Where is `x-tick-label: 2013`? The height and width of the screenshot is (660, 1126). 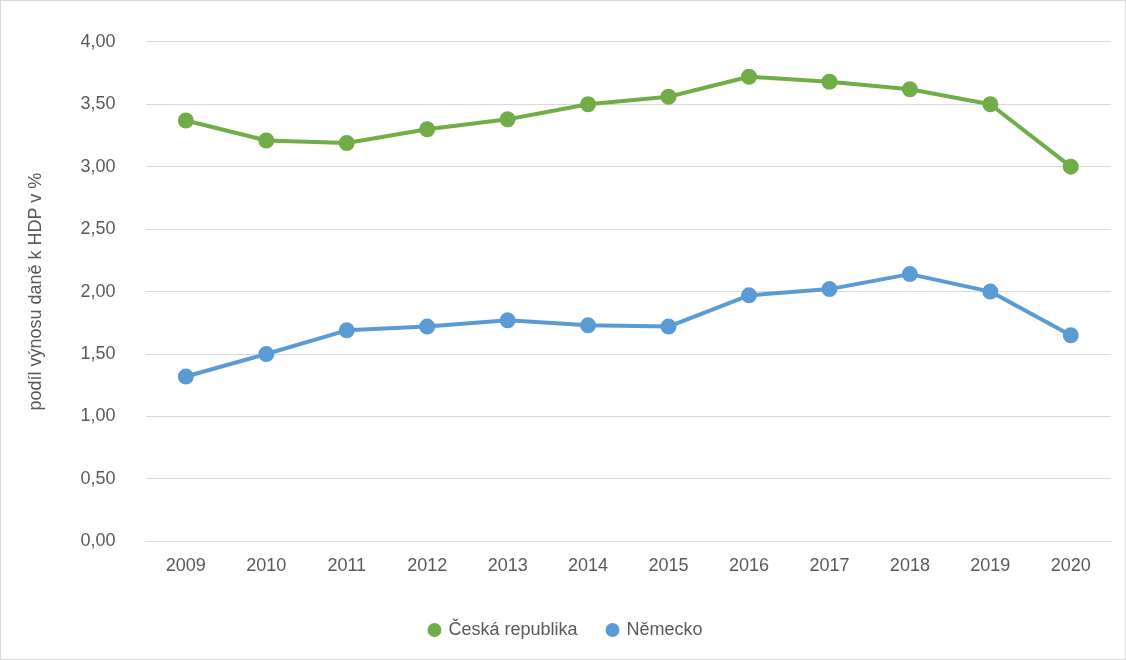 x-tick-label: 2013 is located at coordinates (507, 565).